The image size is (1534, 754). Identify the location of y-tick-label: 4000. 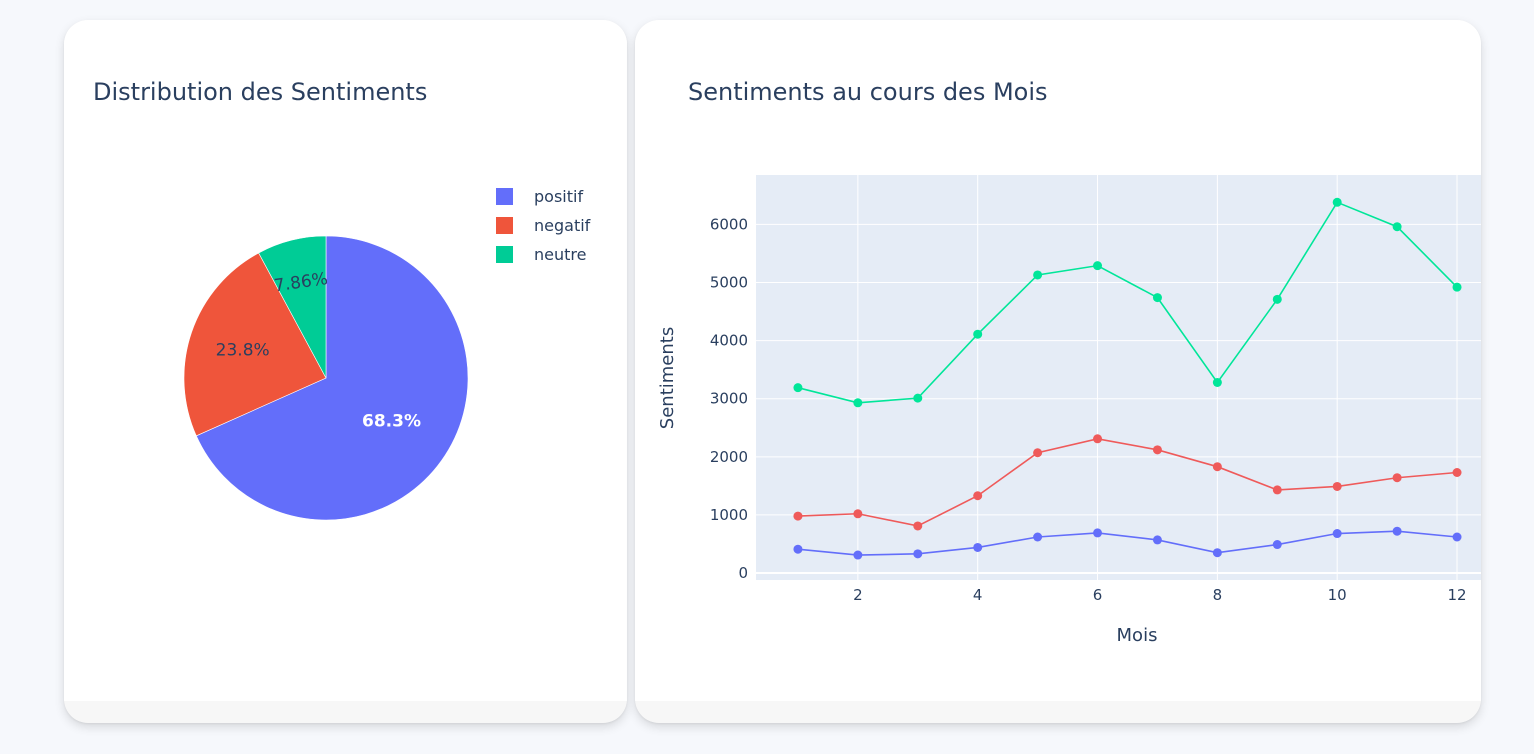
(729, 341).